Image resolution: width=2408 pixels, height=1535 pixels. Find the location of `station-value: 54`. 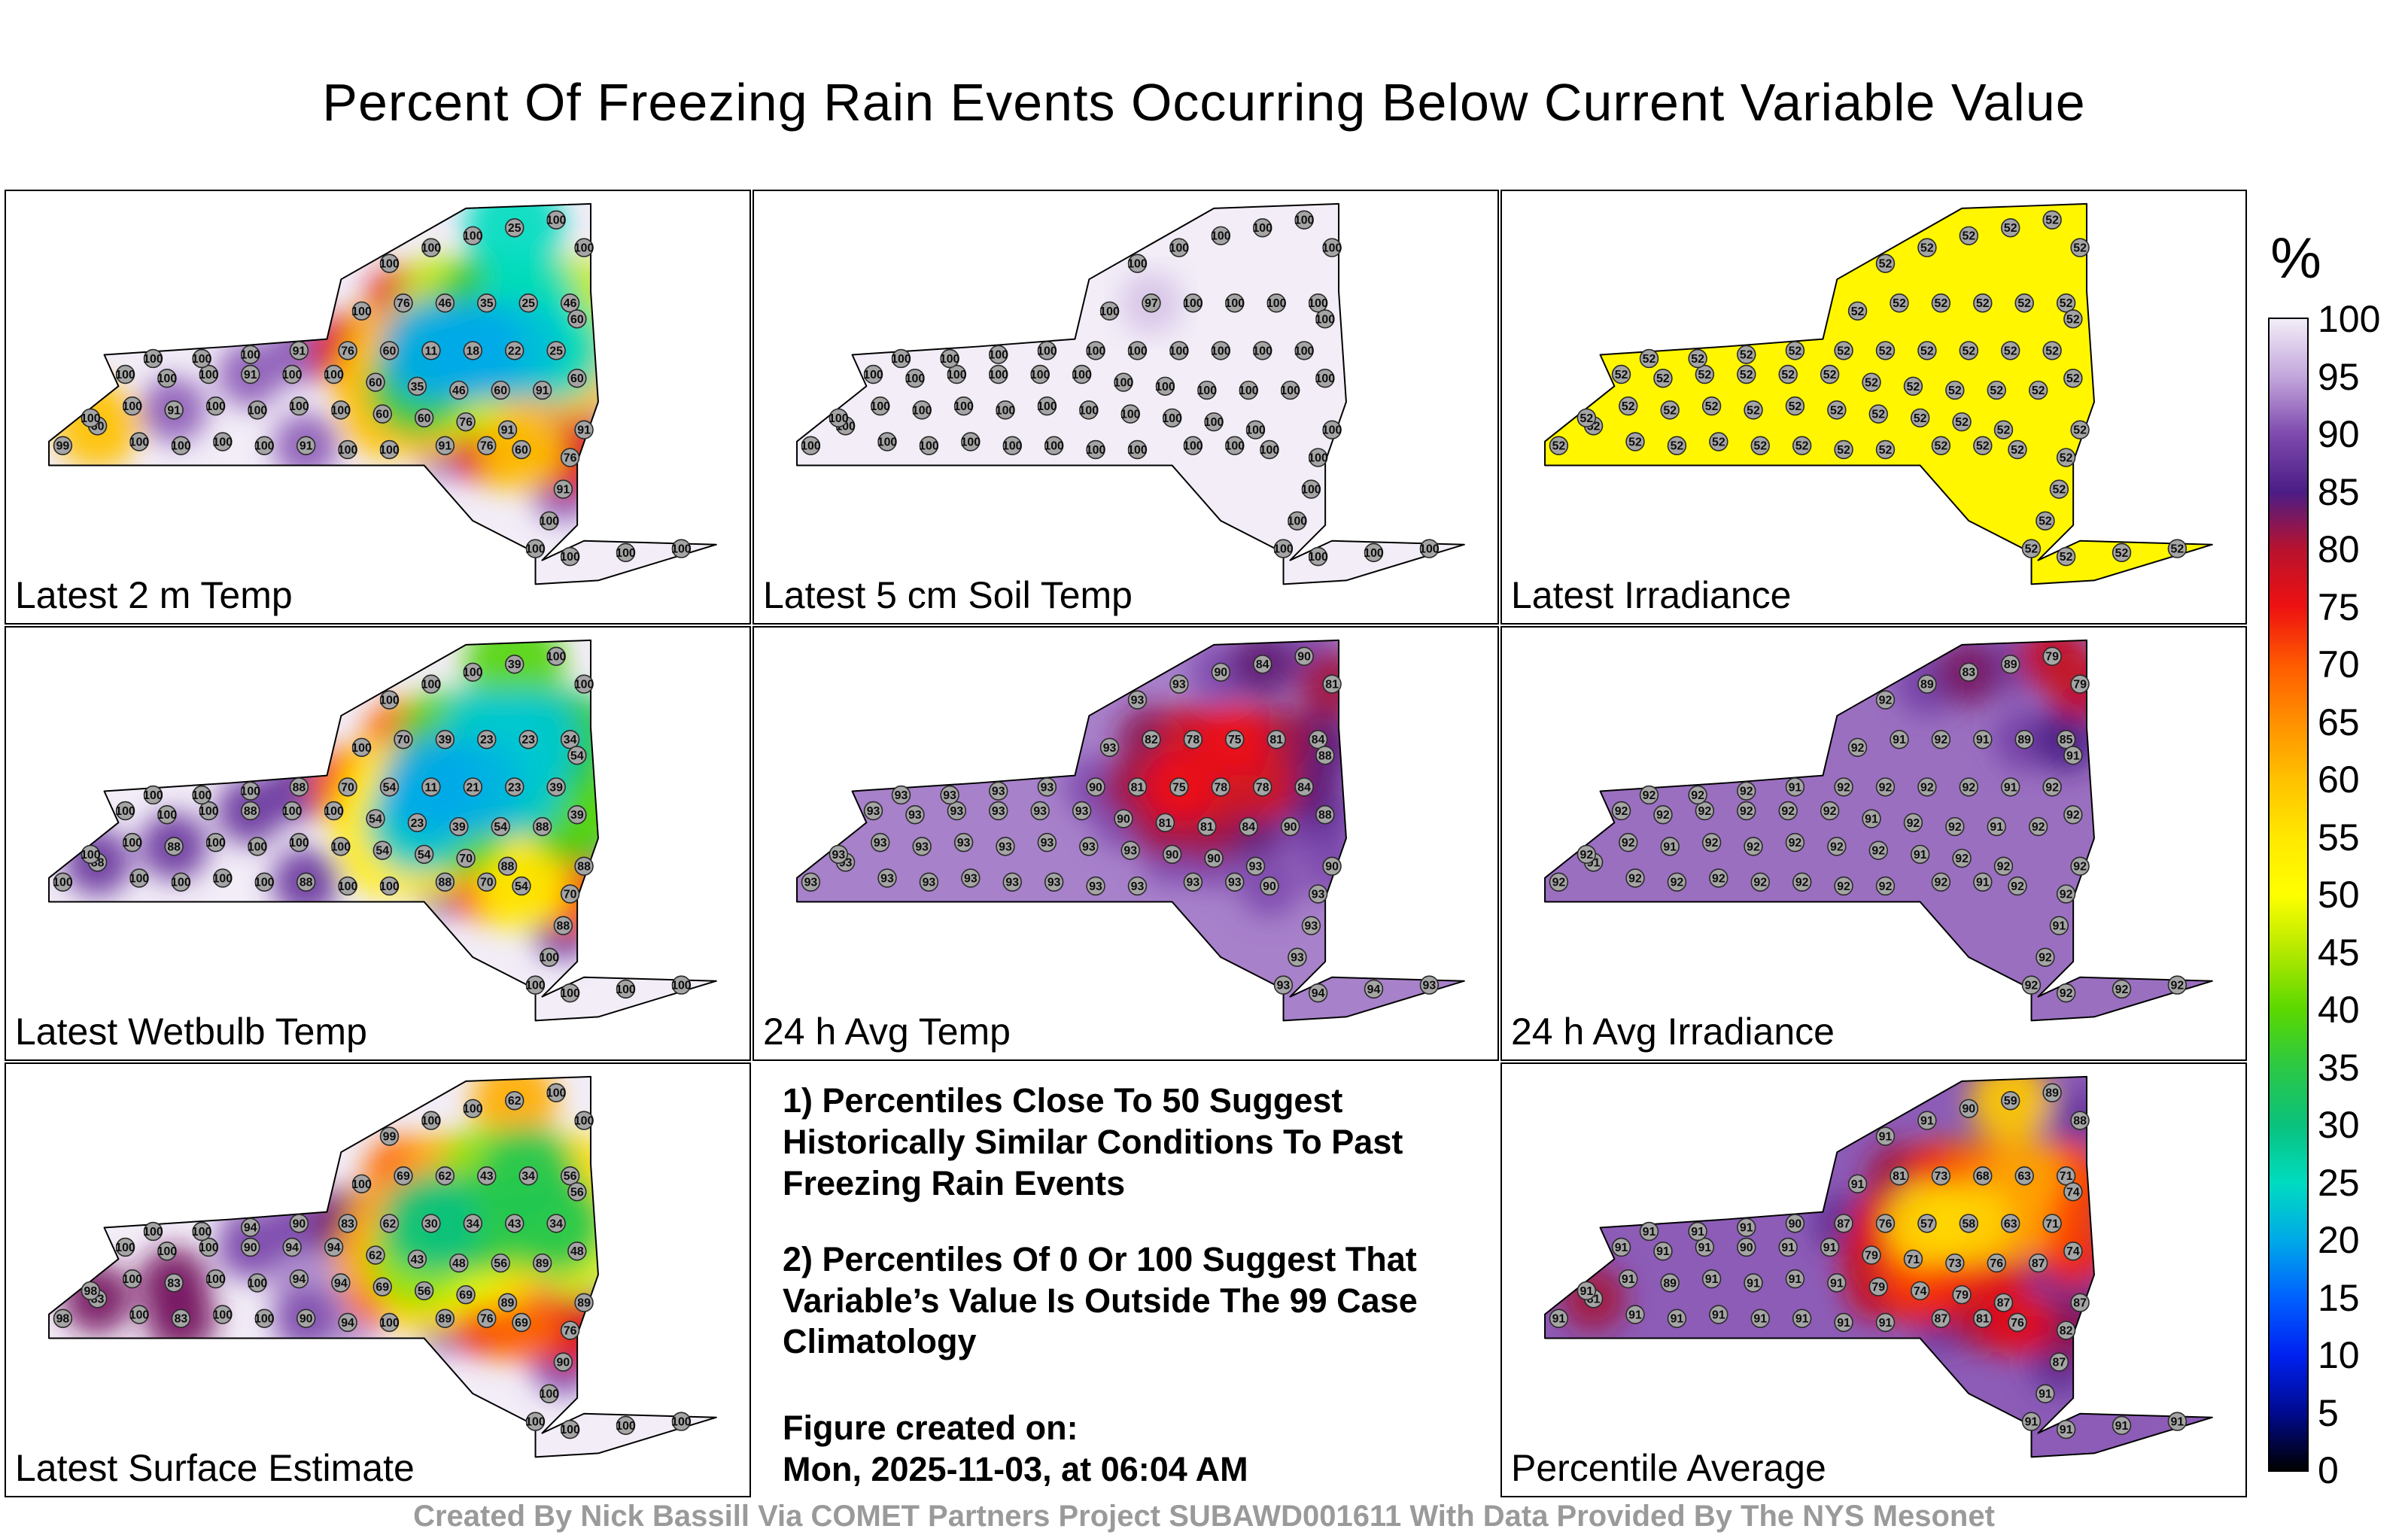

station-value: 54 is located at coordinates (382, 851).